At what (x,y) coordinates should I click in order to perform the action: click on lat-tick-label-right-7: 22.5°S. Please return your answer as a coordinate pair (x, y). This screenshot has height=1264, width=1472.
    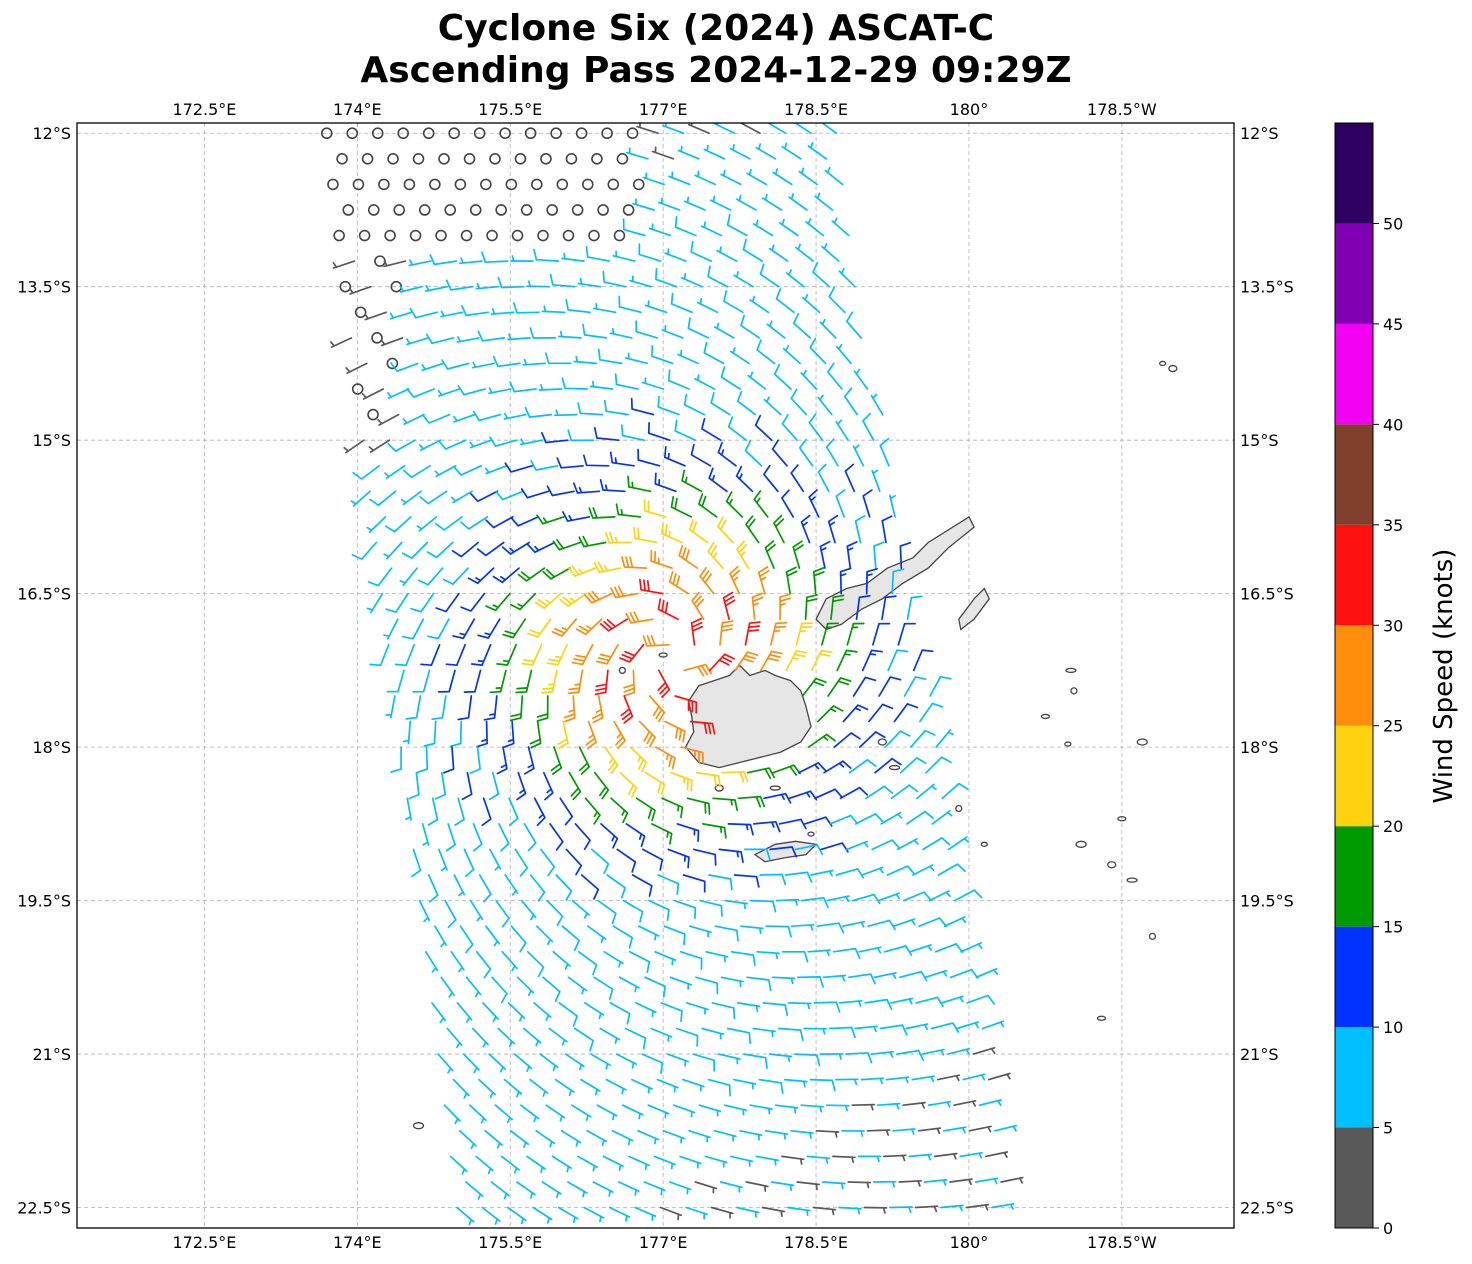
    Looking at the image, I should click on (1267, 1208).